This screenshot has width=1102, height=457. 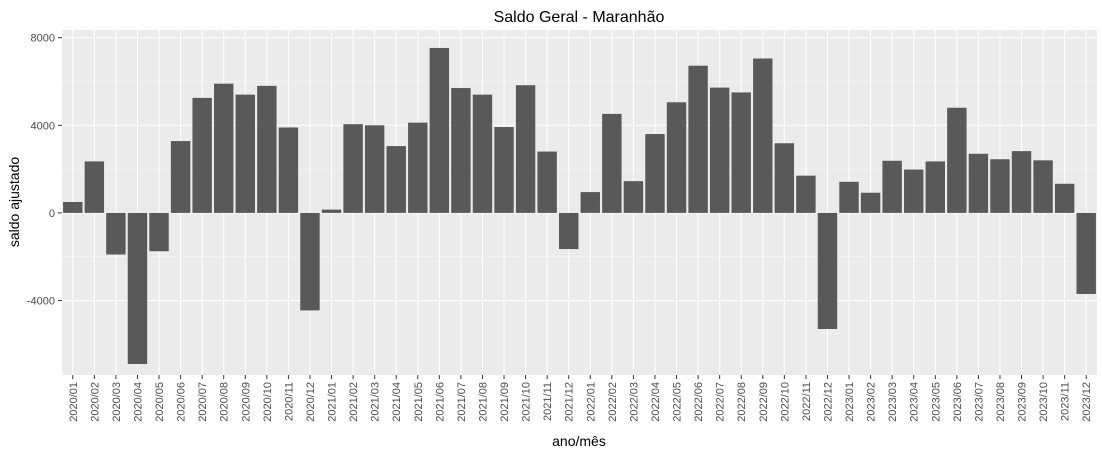 What do you see at coordinates (936, 402) in the screenshot?
I see `x-tick-label: 2023/05` at bounding box center [936, 402].